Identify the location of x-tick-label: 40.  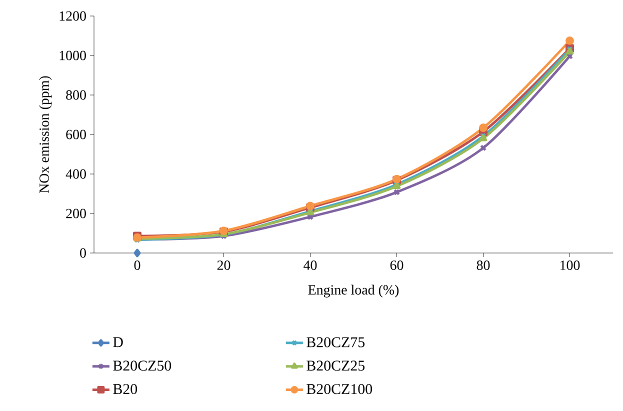
(310, 265).